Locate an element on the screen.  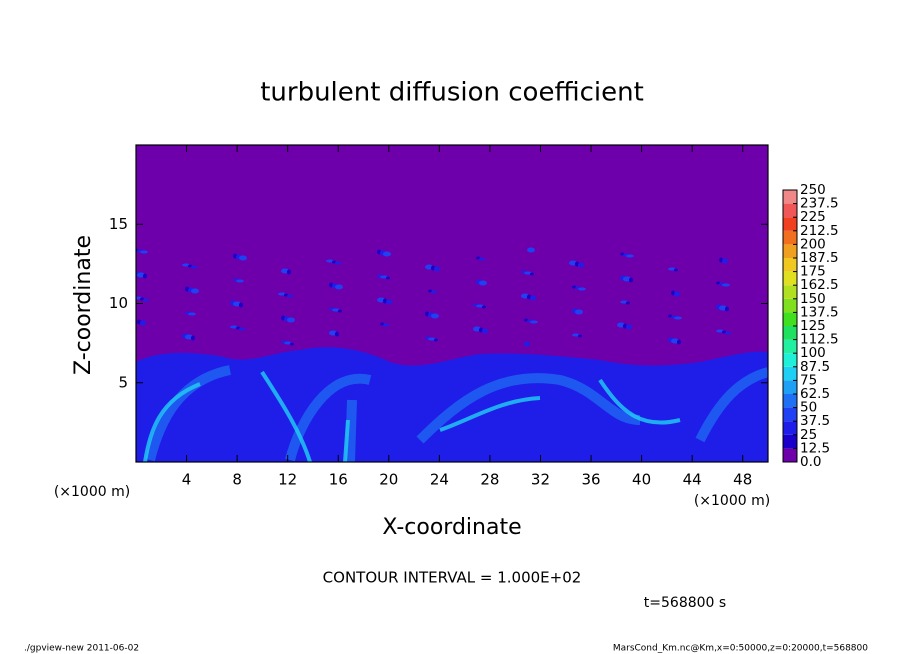
colorbar-label: 37.5 is located at coordinates (815, 421).